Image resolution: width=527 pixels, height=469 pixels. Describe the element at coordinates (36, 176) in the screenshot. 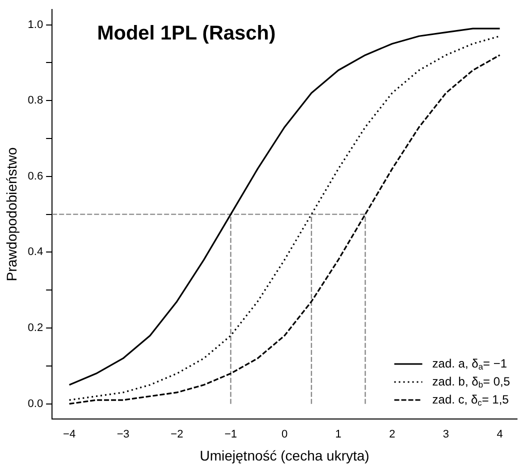

I see `y-tick-label: 0.6` at that location.